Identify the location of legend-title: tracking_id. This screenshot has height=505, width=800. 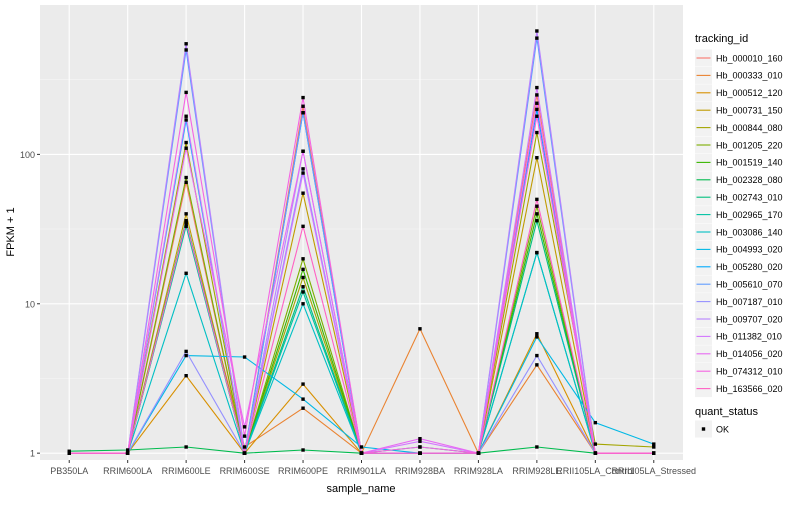
(721, 39).